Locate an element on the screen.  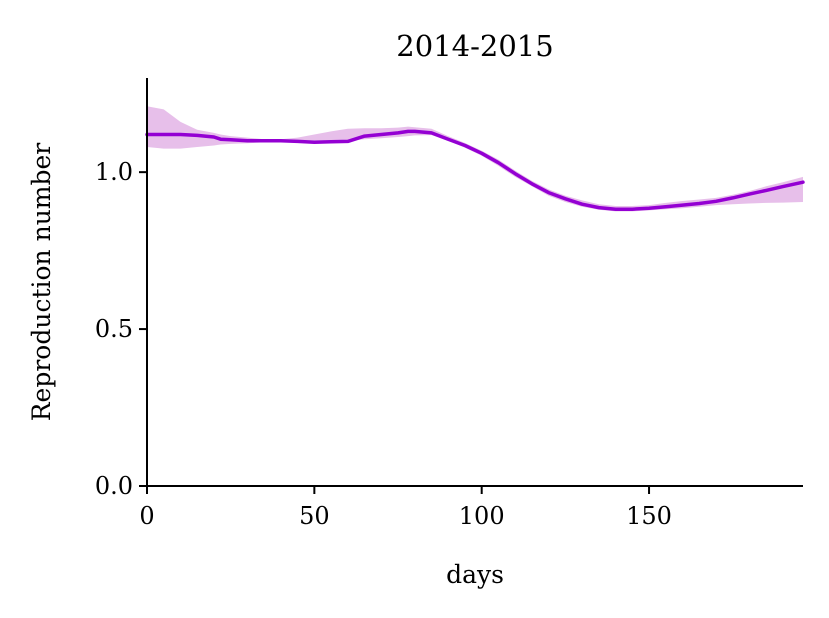
plot-area is located at coordinates (475, 159).